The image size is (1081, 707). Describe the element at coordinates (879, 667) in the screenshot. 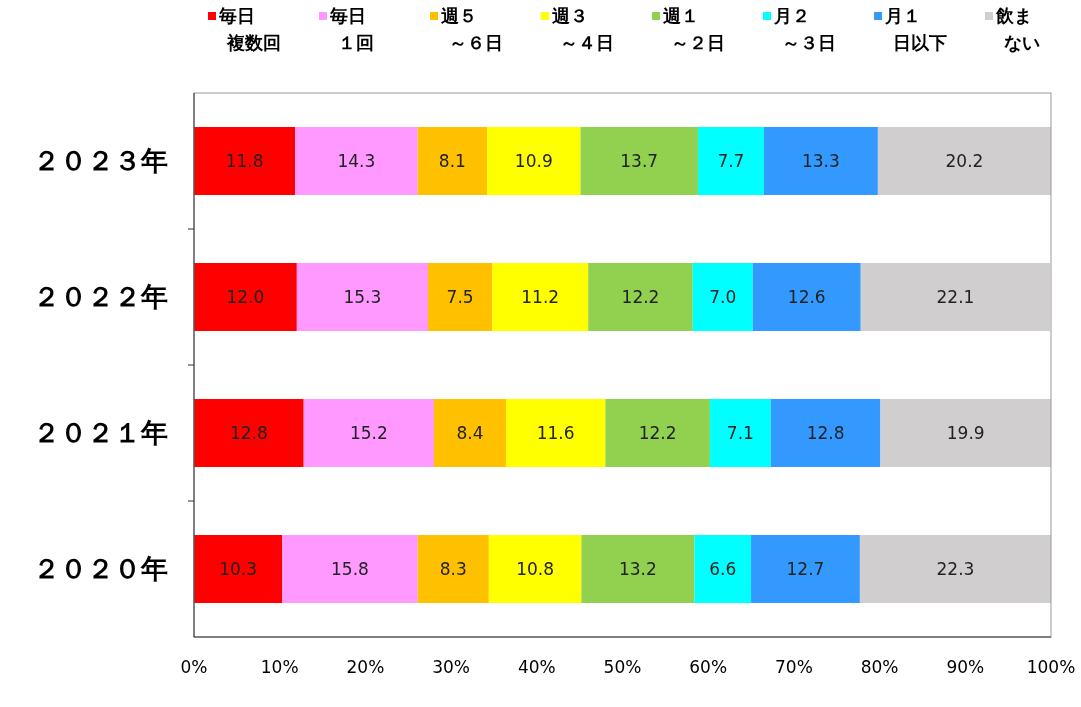

I see `x-tick-label: 80%` at that location.